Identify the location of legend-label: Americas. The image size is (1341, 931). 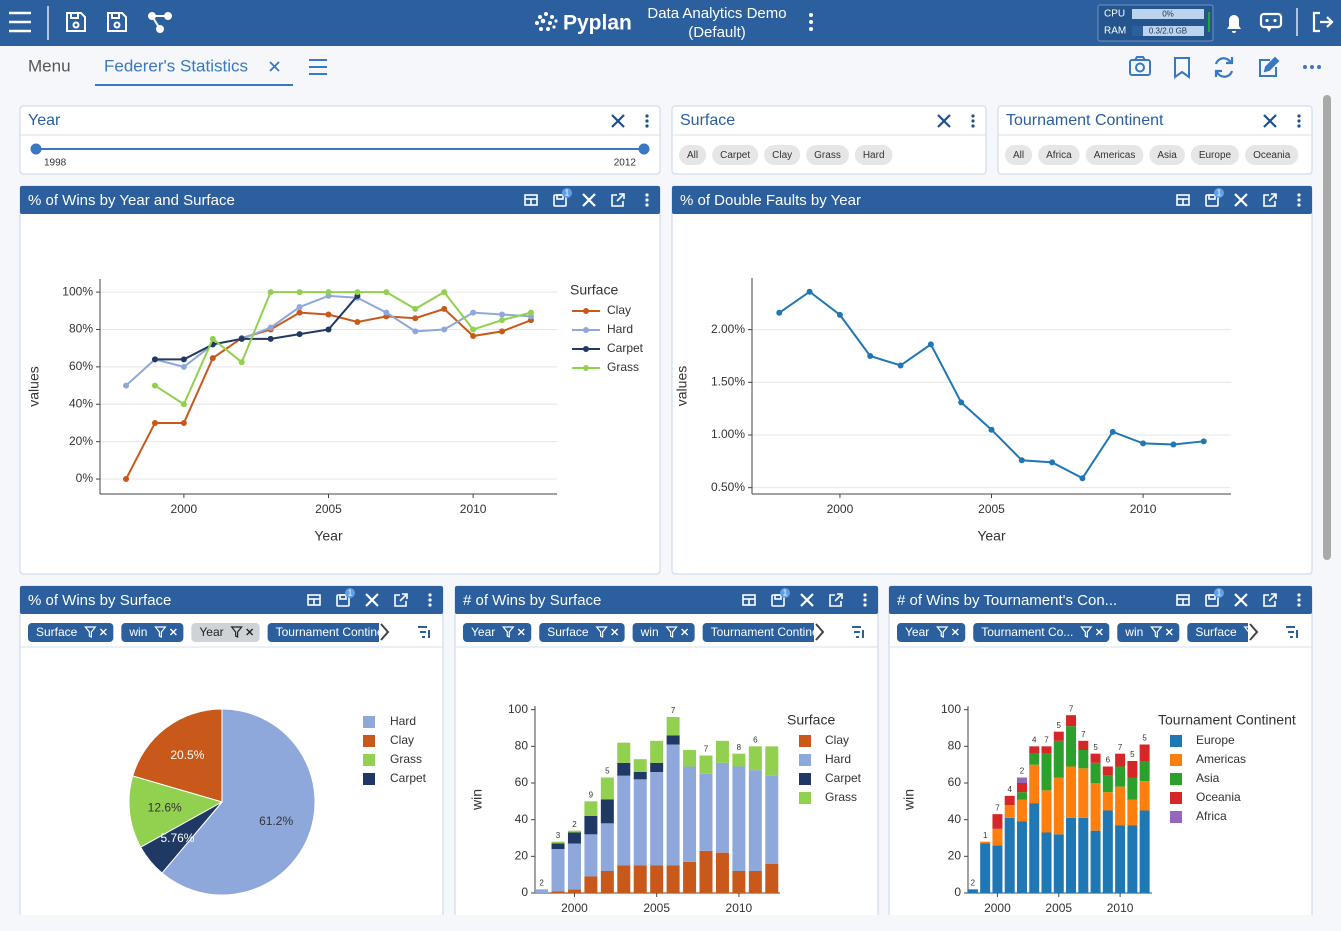
(1221, 759).